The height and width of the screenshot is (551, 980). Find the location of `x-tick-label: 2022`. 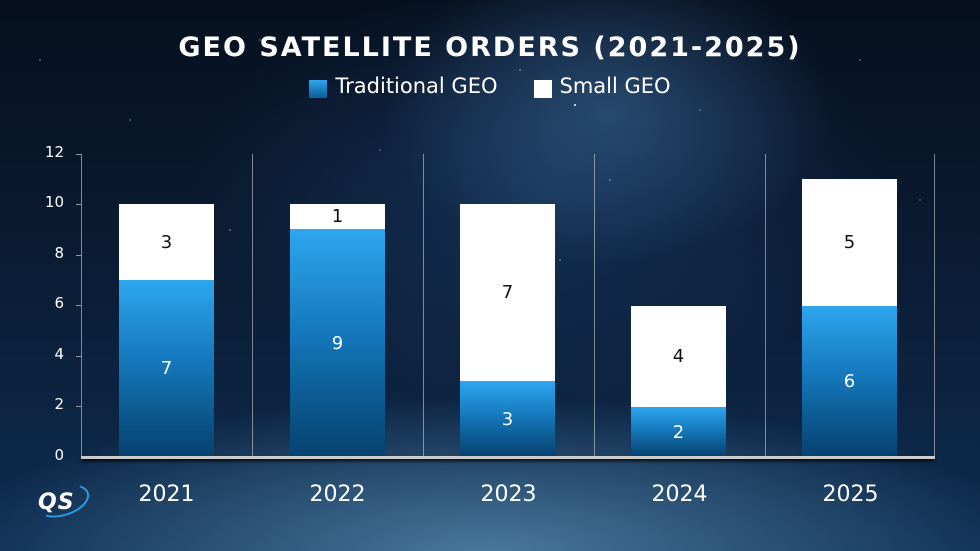

x-tick-label: 2022 is located at coordinates (337, 494).